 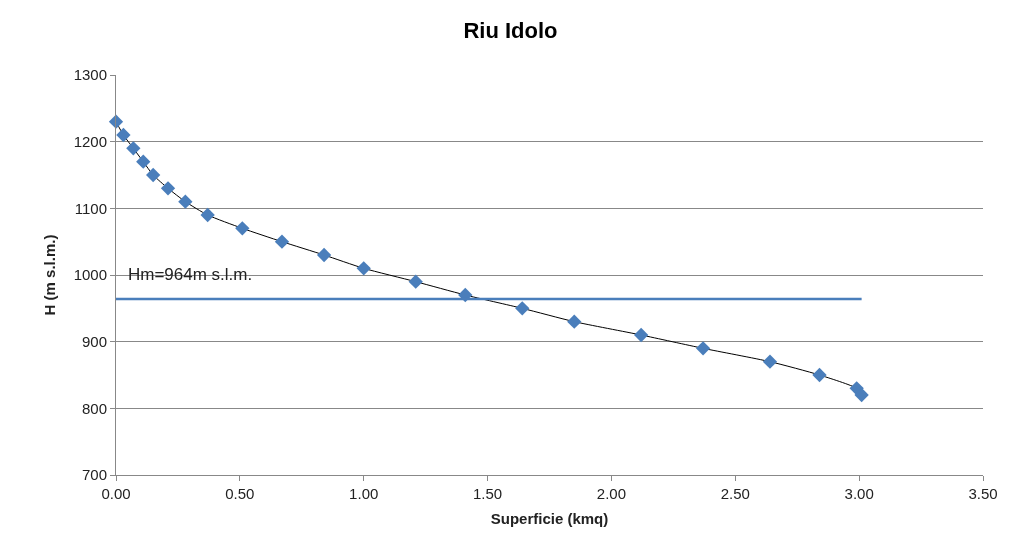 I want to click on y-tick-label: 800, so click(x=94, y=408).